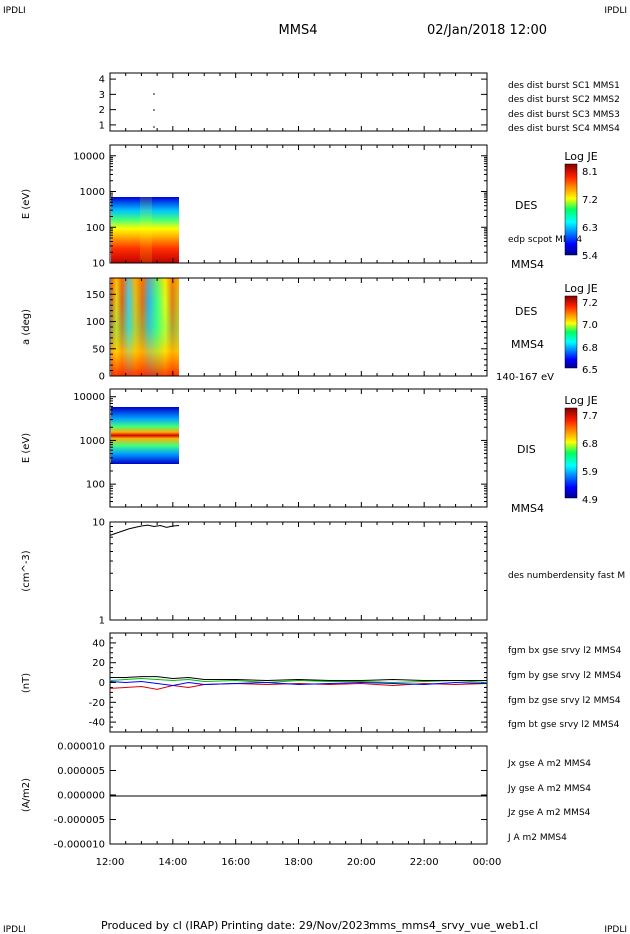 Image resolution: width=630 pixels, height=934 pixels. What do you see at coordinates (298, 795) in the screenshot?
I see `panel-current-frame` at bounding box center [298, 795].